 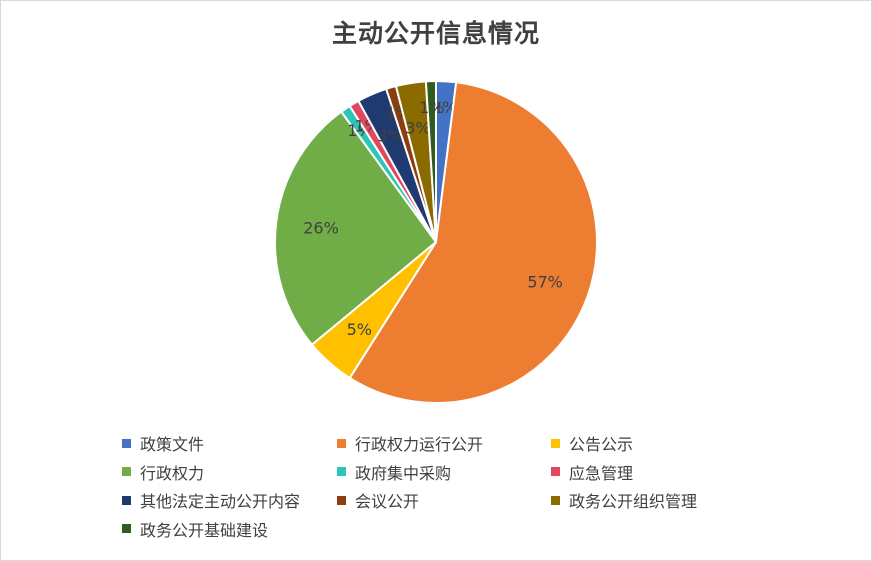 What do you see at coordinates (204, 530) in the screenshot?
I see `legend-label: 政务公开基础建设` at bounding box center [204, 530].